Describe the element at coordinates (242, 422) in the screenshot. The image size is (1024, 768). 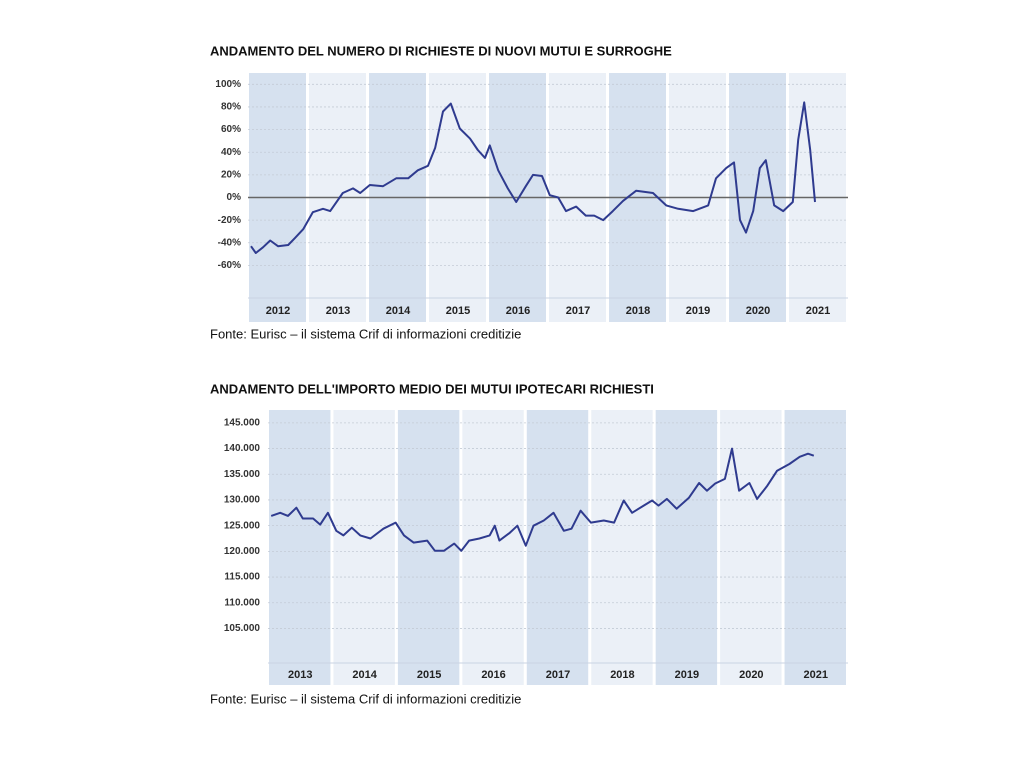
I see `y-tick-label: 145.000` at that location.